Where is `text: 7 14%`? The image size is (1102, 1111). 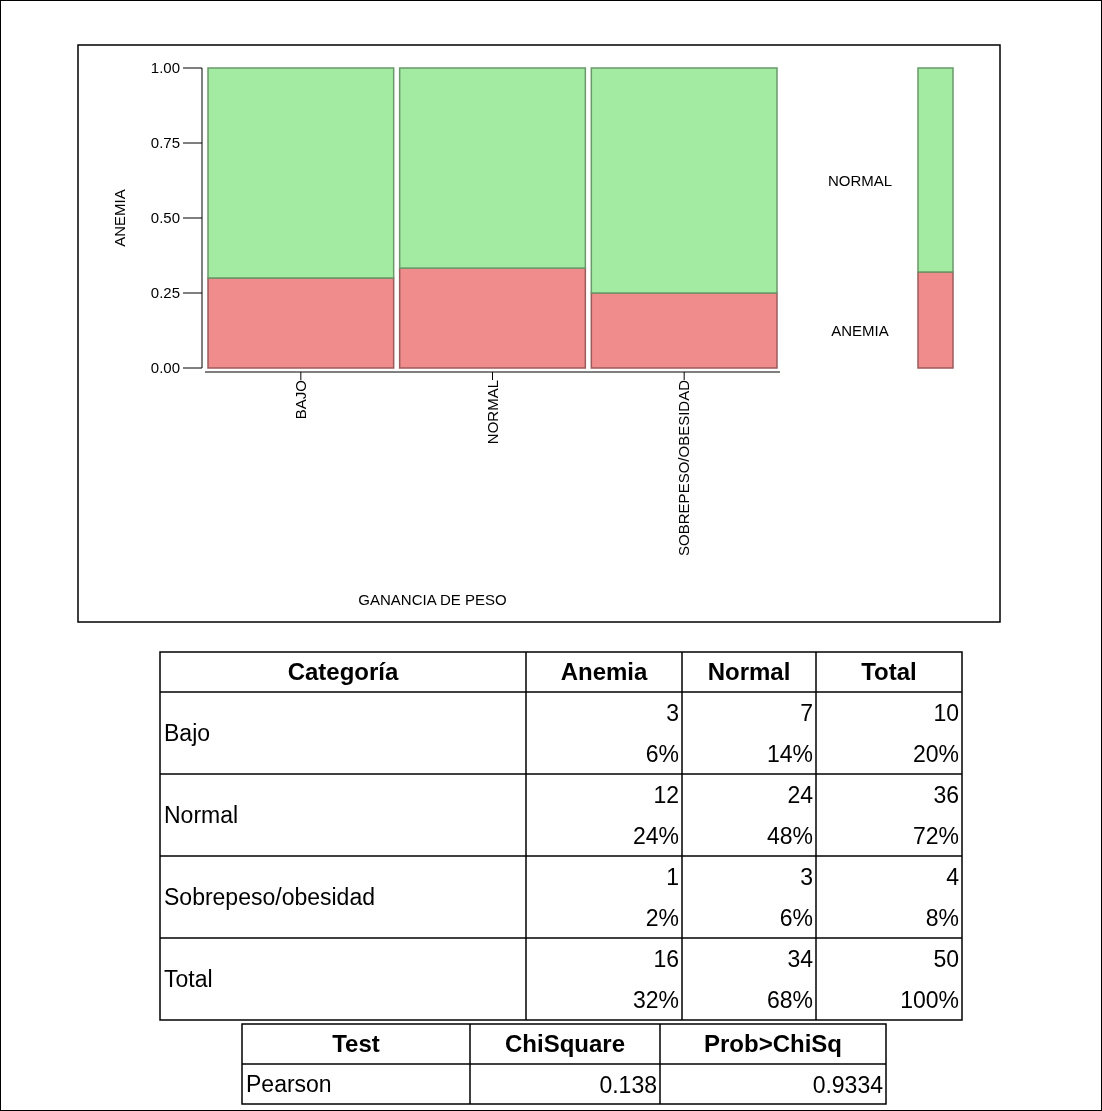
text: 7 14% is located at coordinates (789, 734).